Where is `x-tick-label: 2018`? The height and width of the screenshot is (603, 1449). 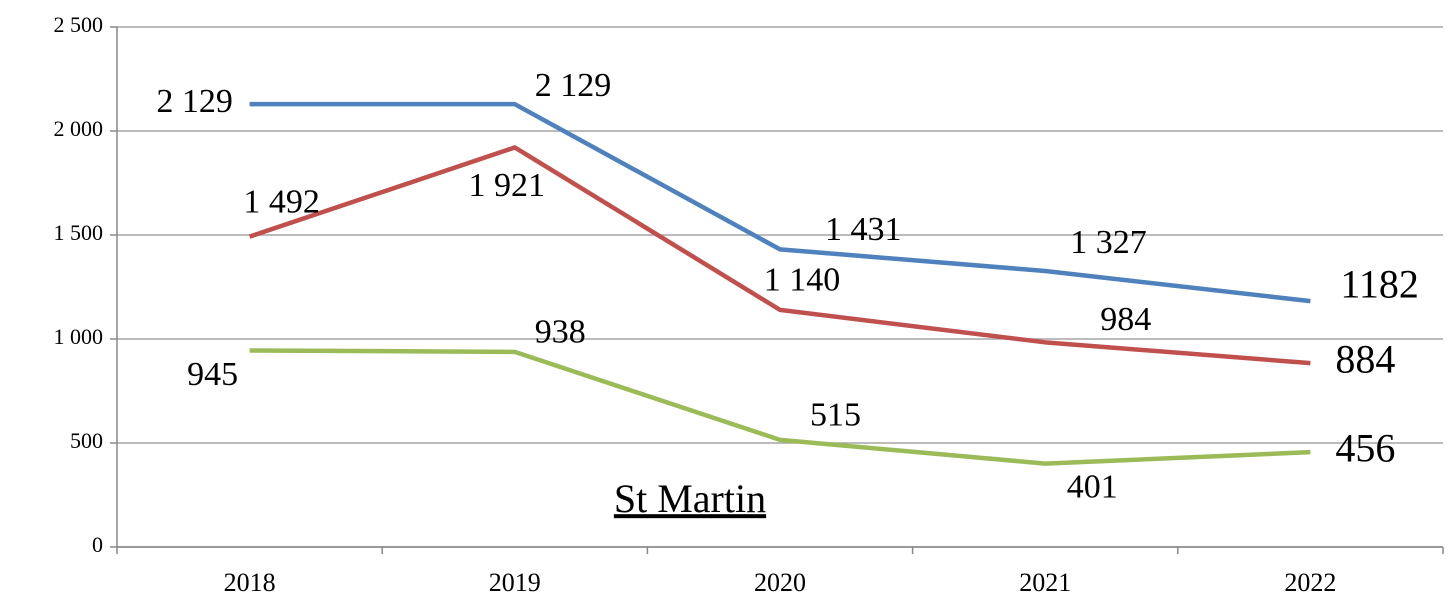 x-tick-label: 2018 is located at coordinates (250, 582).